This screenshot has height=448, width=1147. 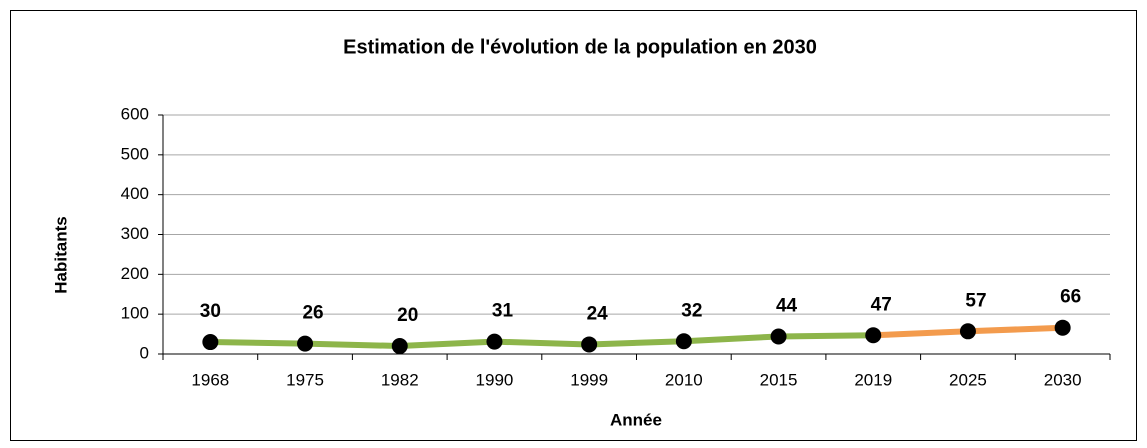 What do you see at coordinates (144, 352) in the screenshot?
I see `y-tick-label: 0` at bounding box center [144, 352].